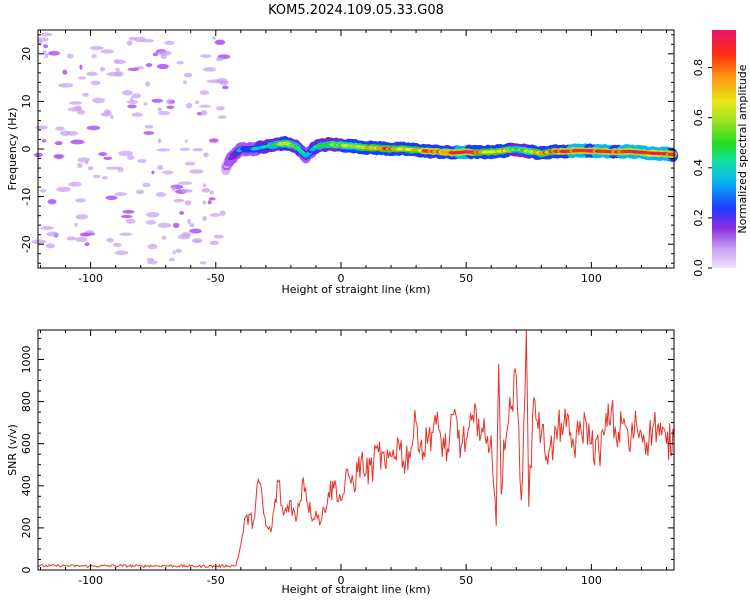 The width and height of the screenshot is (750, 600). I want to click on colorbar-label: Normalized spectral amplitude, so click(742, 148).